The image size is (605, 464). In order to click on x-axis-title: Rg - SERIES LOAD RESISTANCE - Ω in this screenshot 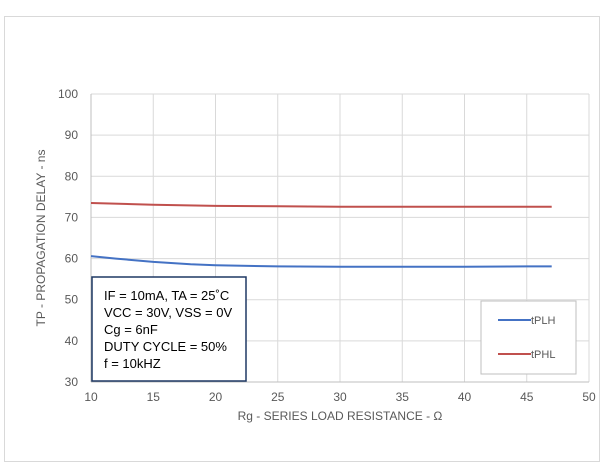, I will do `click(340, 416)`.